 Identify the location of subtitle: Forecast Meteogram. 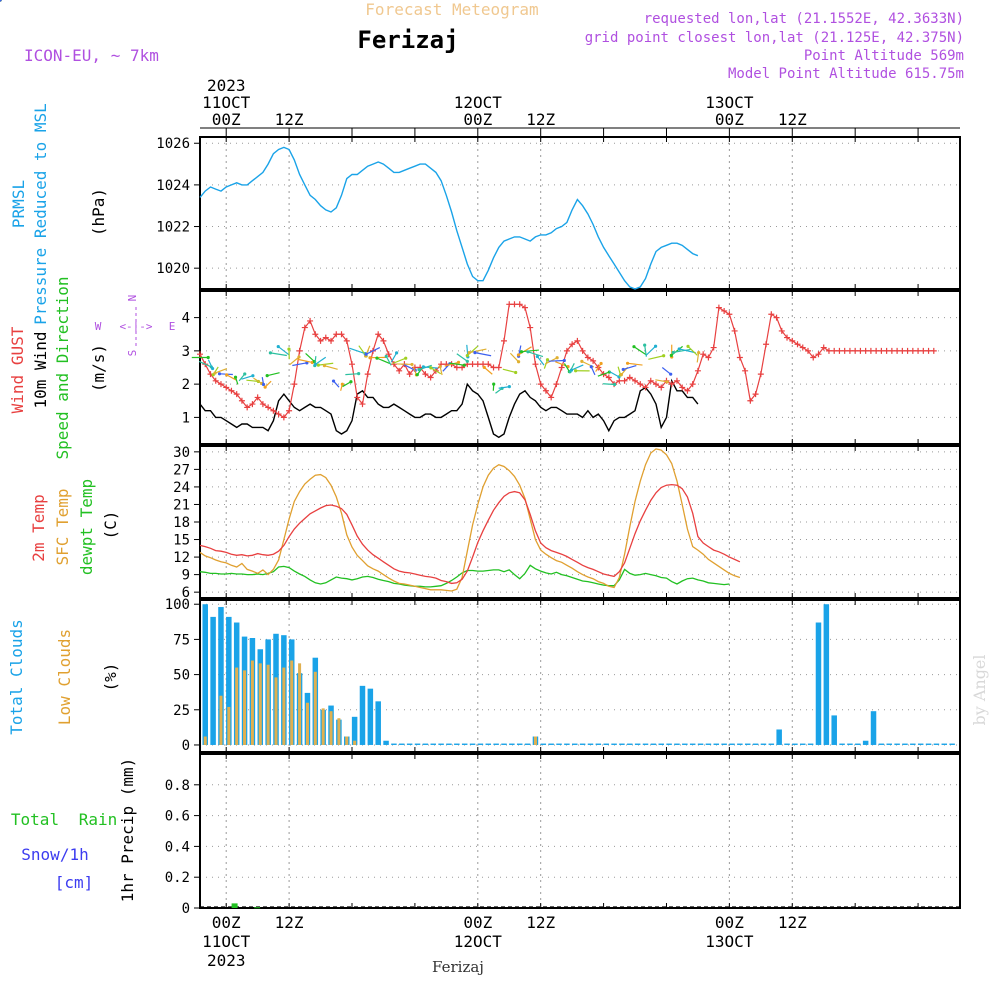
(451, 9).